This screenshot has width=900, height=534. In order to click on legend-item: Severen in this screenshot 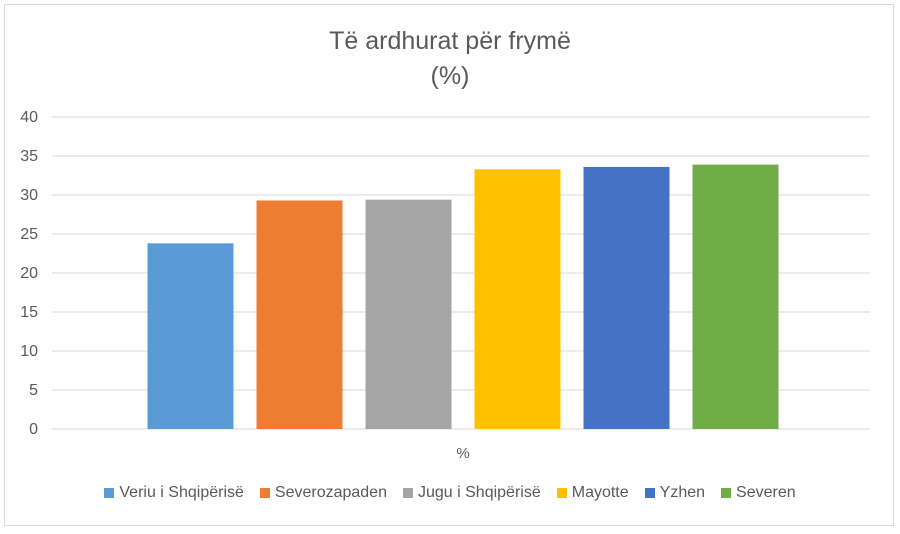, I will do `click(758, 493)`.